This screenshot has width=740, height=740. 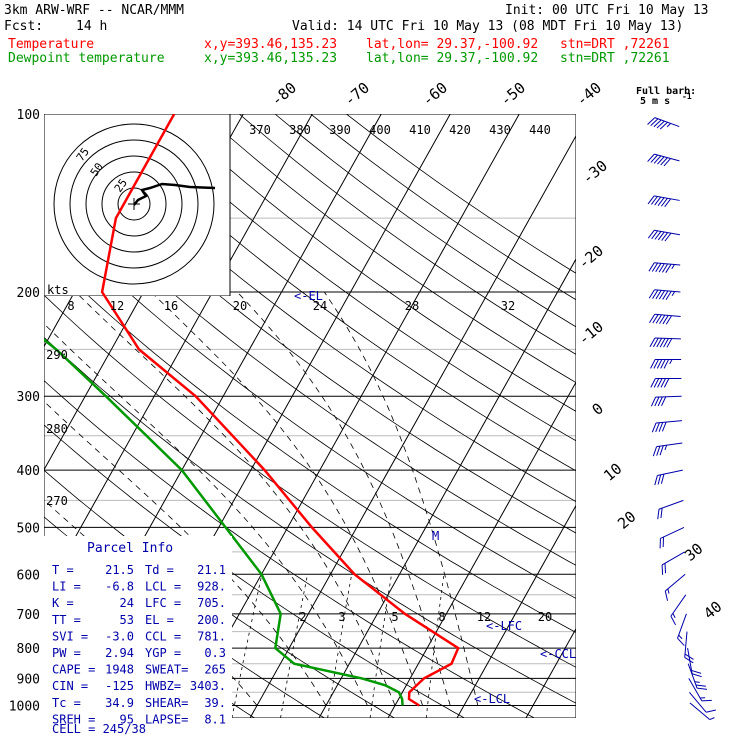 What do you see at coordinates (211, 620) in the screenshot?
I see `parcel-param-value: 200.` at bounding box center [211, 620].